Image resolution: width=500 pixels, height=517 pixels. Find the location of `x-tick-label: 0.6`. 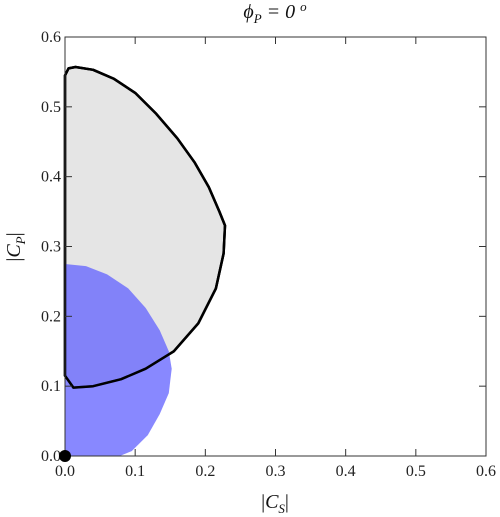

x-tick-label: 0.6 is located at coordinates (486, 471).